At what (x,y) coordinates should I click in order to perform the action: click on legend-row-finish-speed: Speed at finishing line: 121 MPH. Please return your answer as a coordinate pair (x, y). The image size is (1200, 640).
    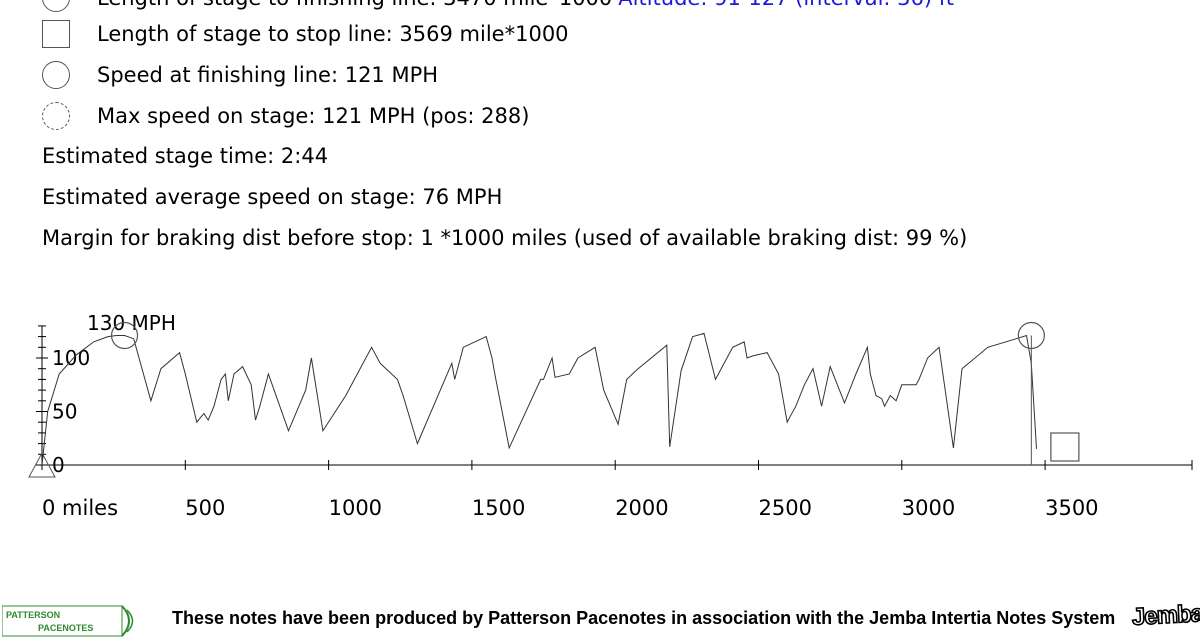
    Looking at the image, I should click on (240, 75).